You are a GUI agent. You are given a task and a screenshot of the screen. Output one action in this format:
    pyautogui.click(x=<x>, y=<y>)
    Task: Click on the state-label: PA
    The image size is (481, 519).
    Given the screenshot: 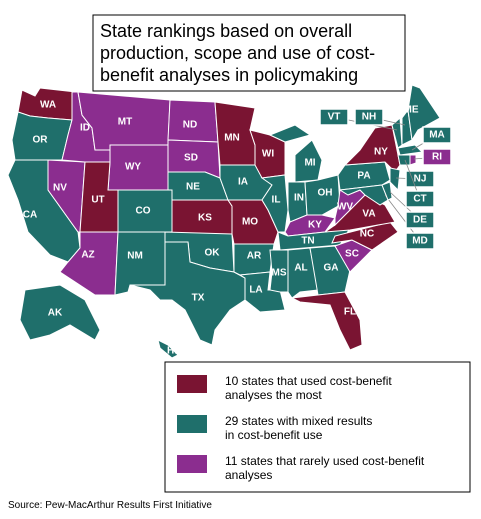 What is the action you would take?
    pyautogui.click(x=363, y=176)
    